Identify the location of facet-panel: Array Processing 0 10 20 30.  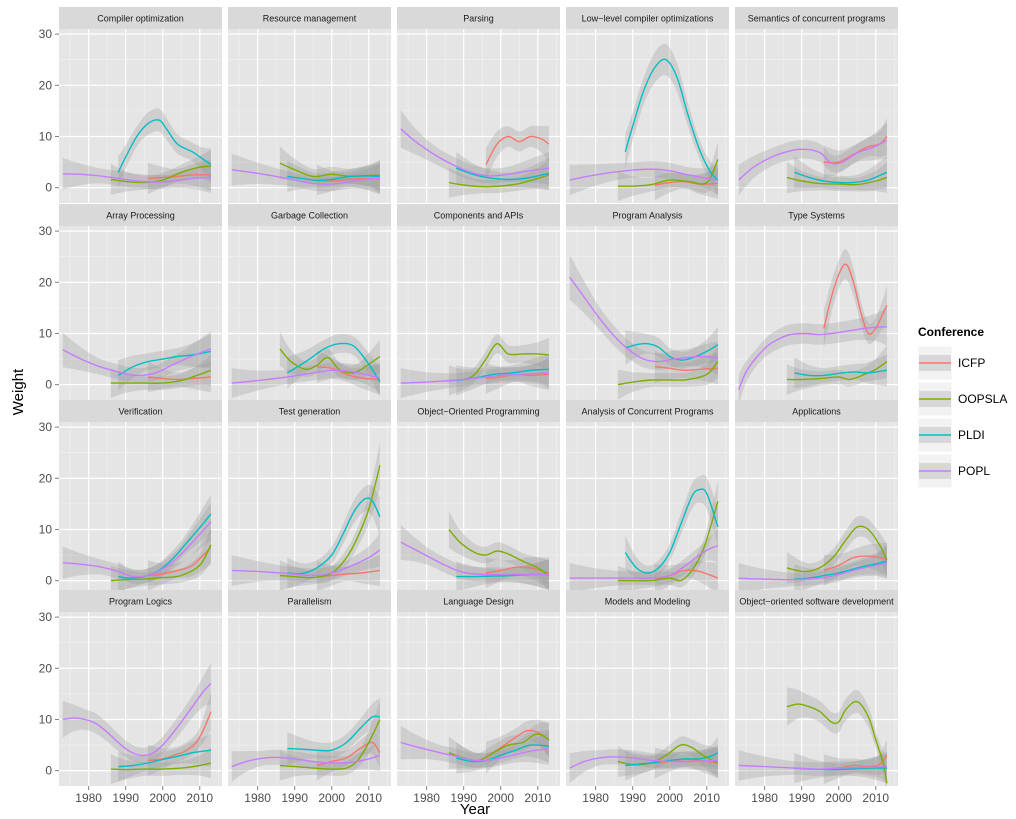
(130, 302).